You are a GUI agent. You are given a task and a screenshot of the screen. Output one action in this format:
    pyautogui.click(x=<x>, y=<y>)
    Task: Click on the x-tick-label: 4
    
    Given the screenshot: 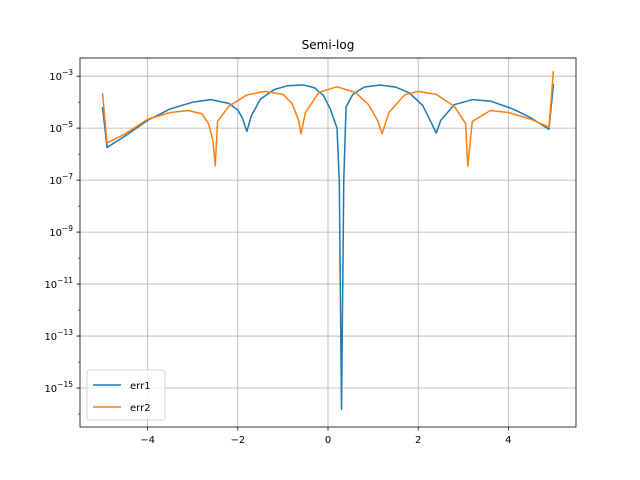 What is the action you would take?
    pyautogui.click(x=508, y=440)
    